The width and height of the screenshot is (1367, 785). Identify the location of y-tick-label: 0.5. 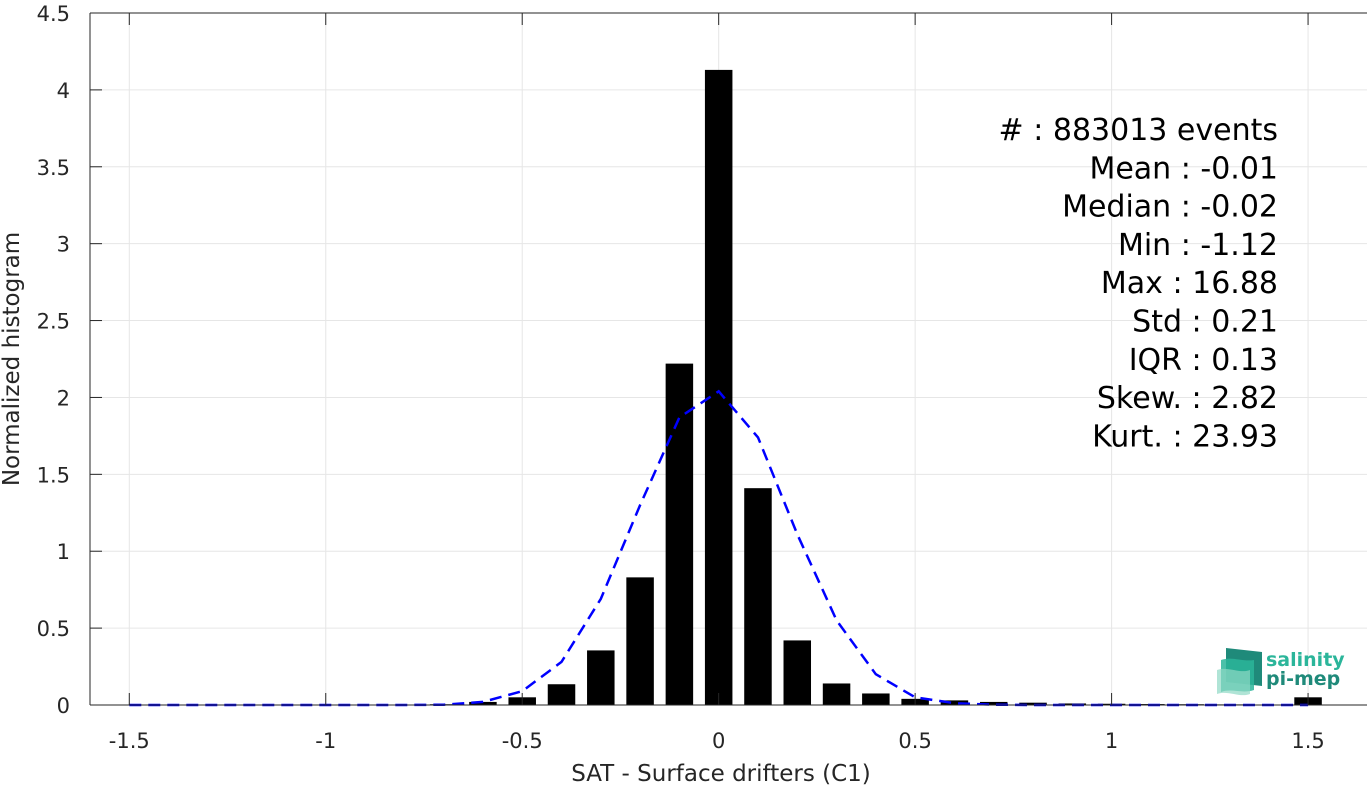
(53, 629).